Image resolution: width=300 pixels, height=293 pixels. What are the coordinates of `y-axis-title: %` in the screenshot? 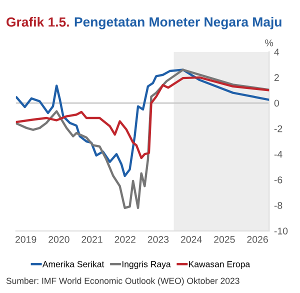 It's located at (269, 43).